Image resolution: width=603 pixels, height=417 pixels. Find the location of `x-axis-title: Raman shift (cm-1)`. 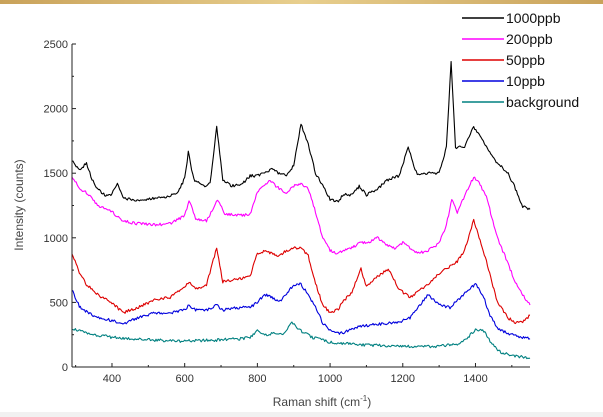

x-axis-title: Raman shift (cm-1) is located at coordinates (322, 401).